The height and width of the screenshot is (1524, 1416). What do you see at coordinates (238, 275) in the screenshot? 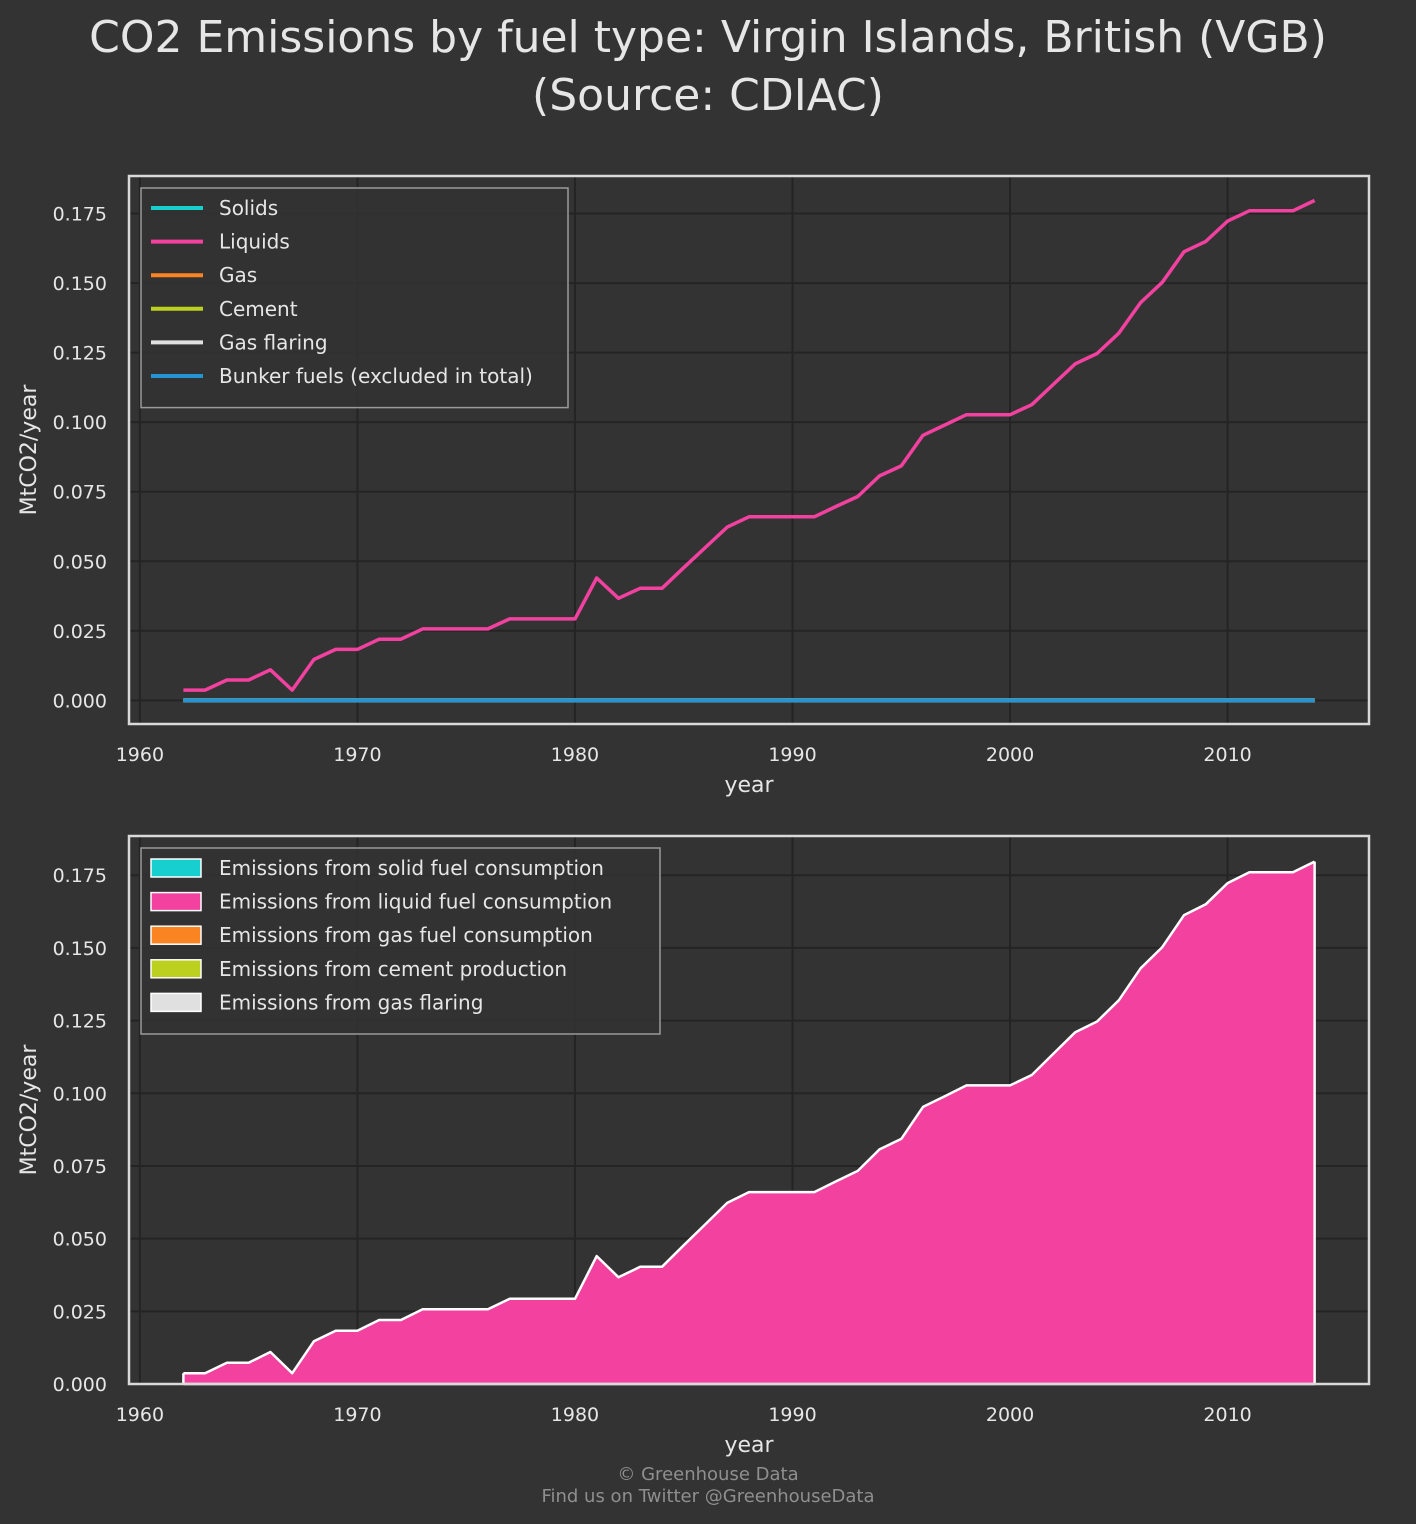
I see `legend-label: Gas` at bounding box center [238, 275].